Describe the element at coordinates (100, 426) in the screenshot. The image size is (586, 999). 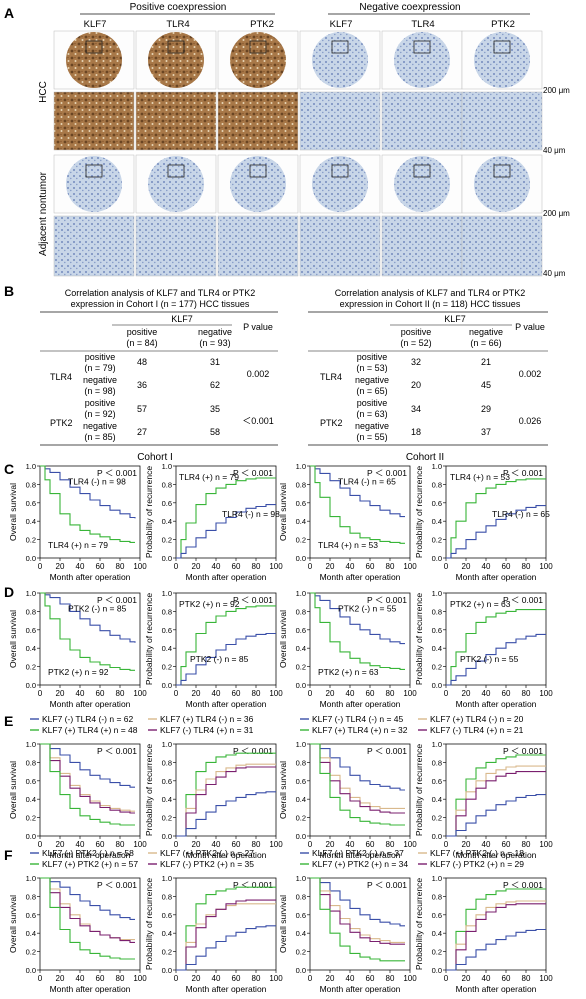
I see `table1-ptk2-neg: negative` at that location.